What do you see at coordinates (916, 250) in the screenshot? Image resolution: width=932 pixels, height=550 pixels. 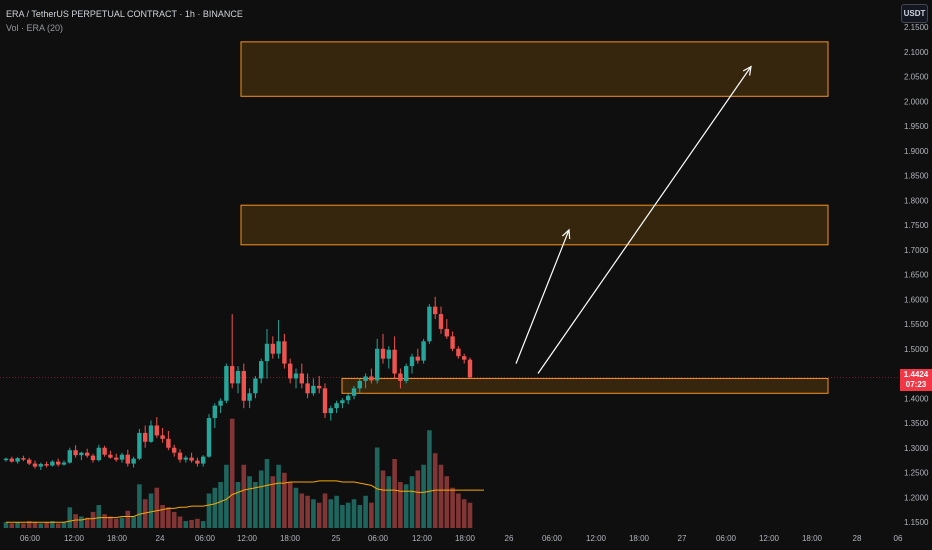 I see `price-tick-label: 1.7000` at bounding box center [916, 250].